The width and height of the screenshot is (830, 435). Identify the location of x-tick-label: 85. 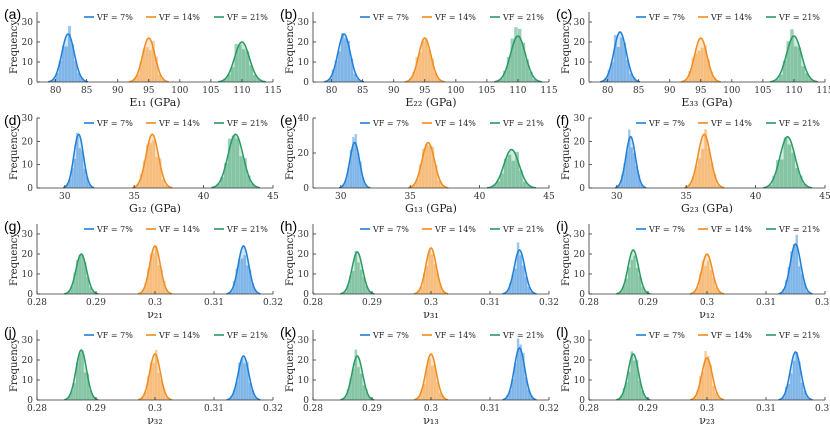
(363, 91).